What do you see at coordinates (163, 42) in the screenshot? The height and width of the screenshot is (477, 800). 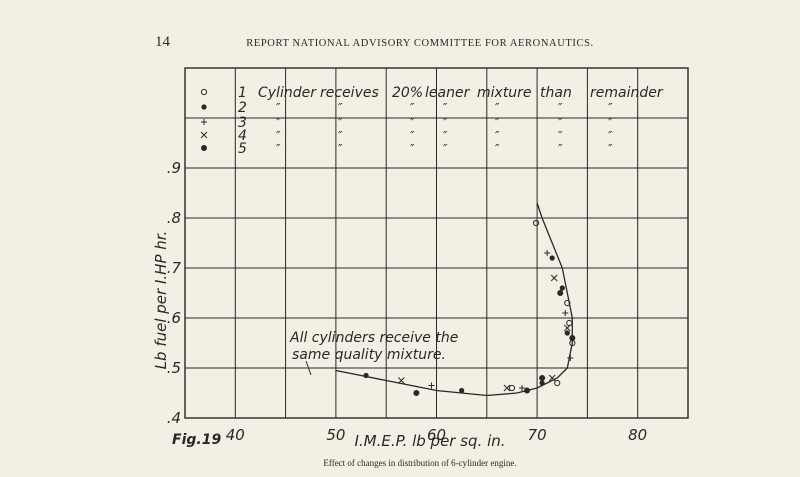 I see `page-number: 14` at bounding box center [163, 42].